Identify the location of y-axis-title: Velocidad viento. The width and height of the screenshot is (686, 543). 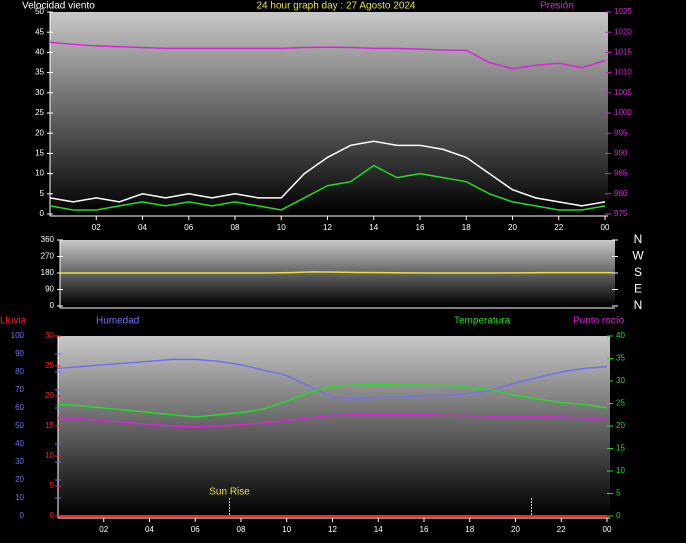
(58, 6).